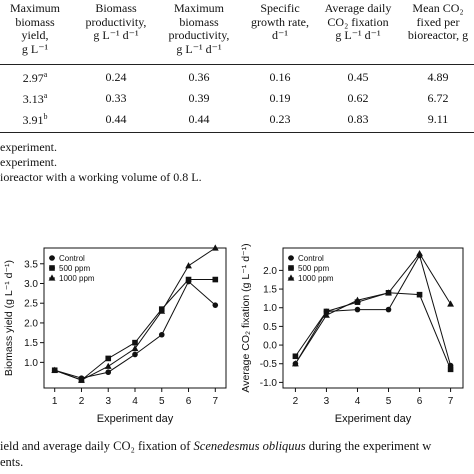 The image size is (474, 474). I want to click on header-line: bioreactor, g, so click(438, 35).